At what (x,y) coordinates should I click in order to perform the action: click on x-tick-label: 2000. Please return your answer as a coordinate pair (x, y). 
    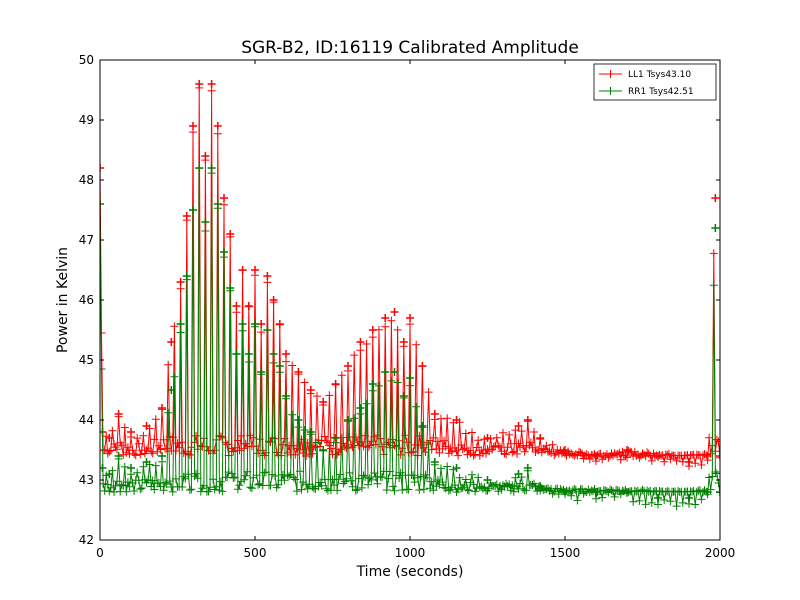
    Looking at the image, I should click on (720, 553).